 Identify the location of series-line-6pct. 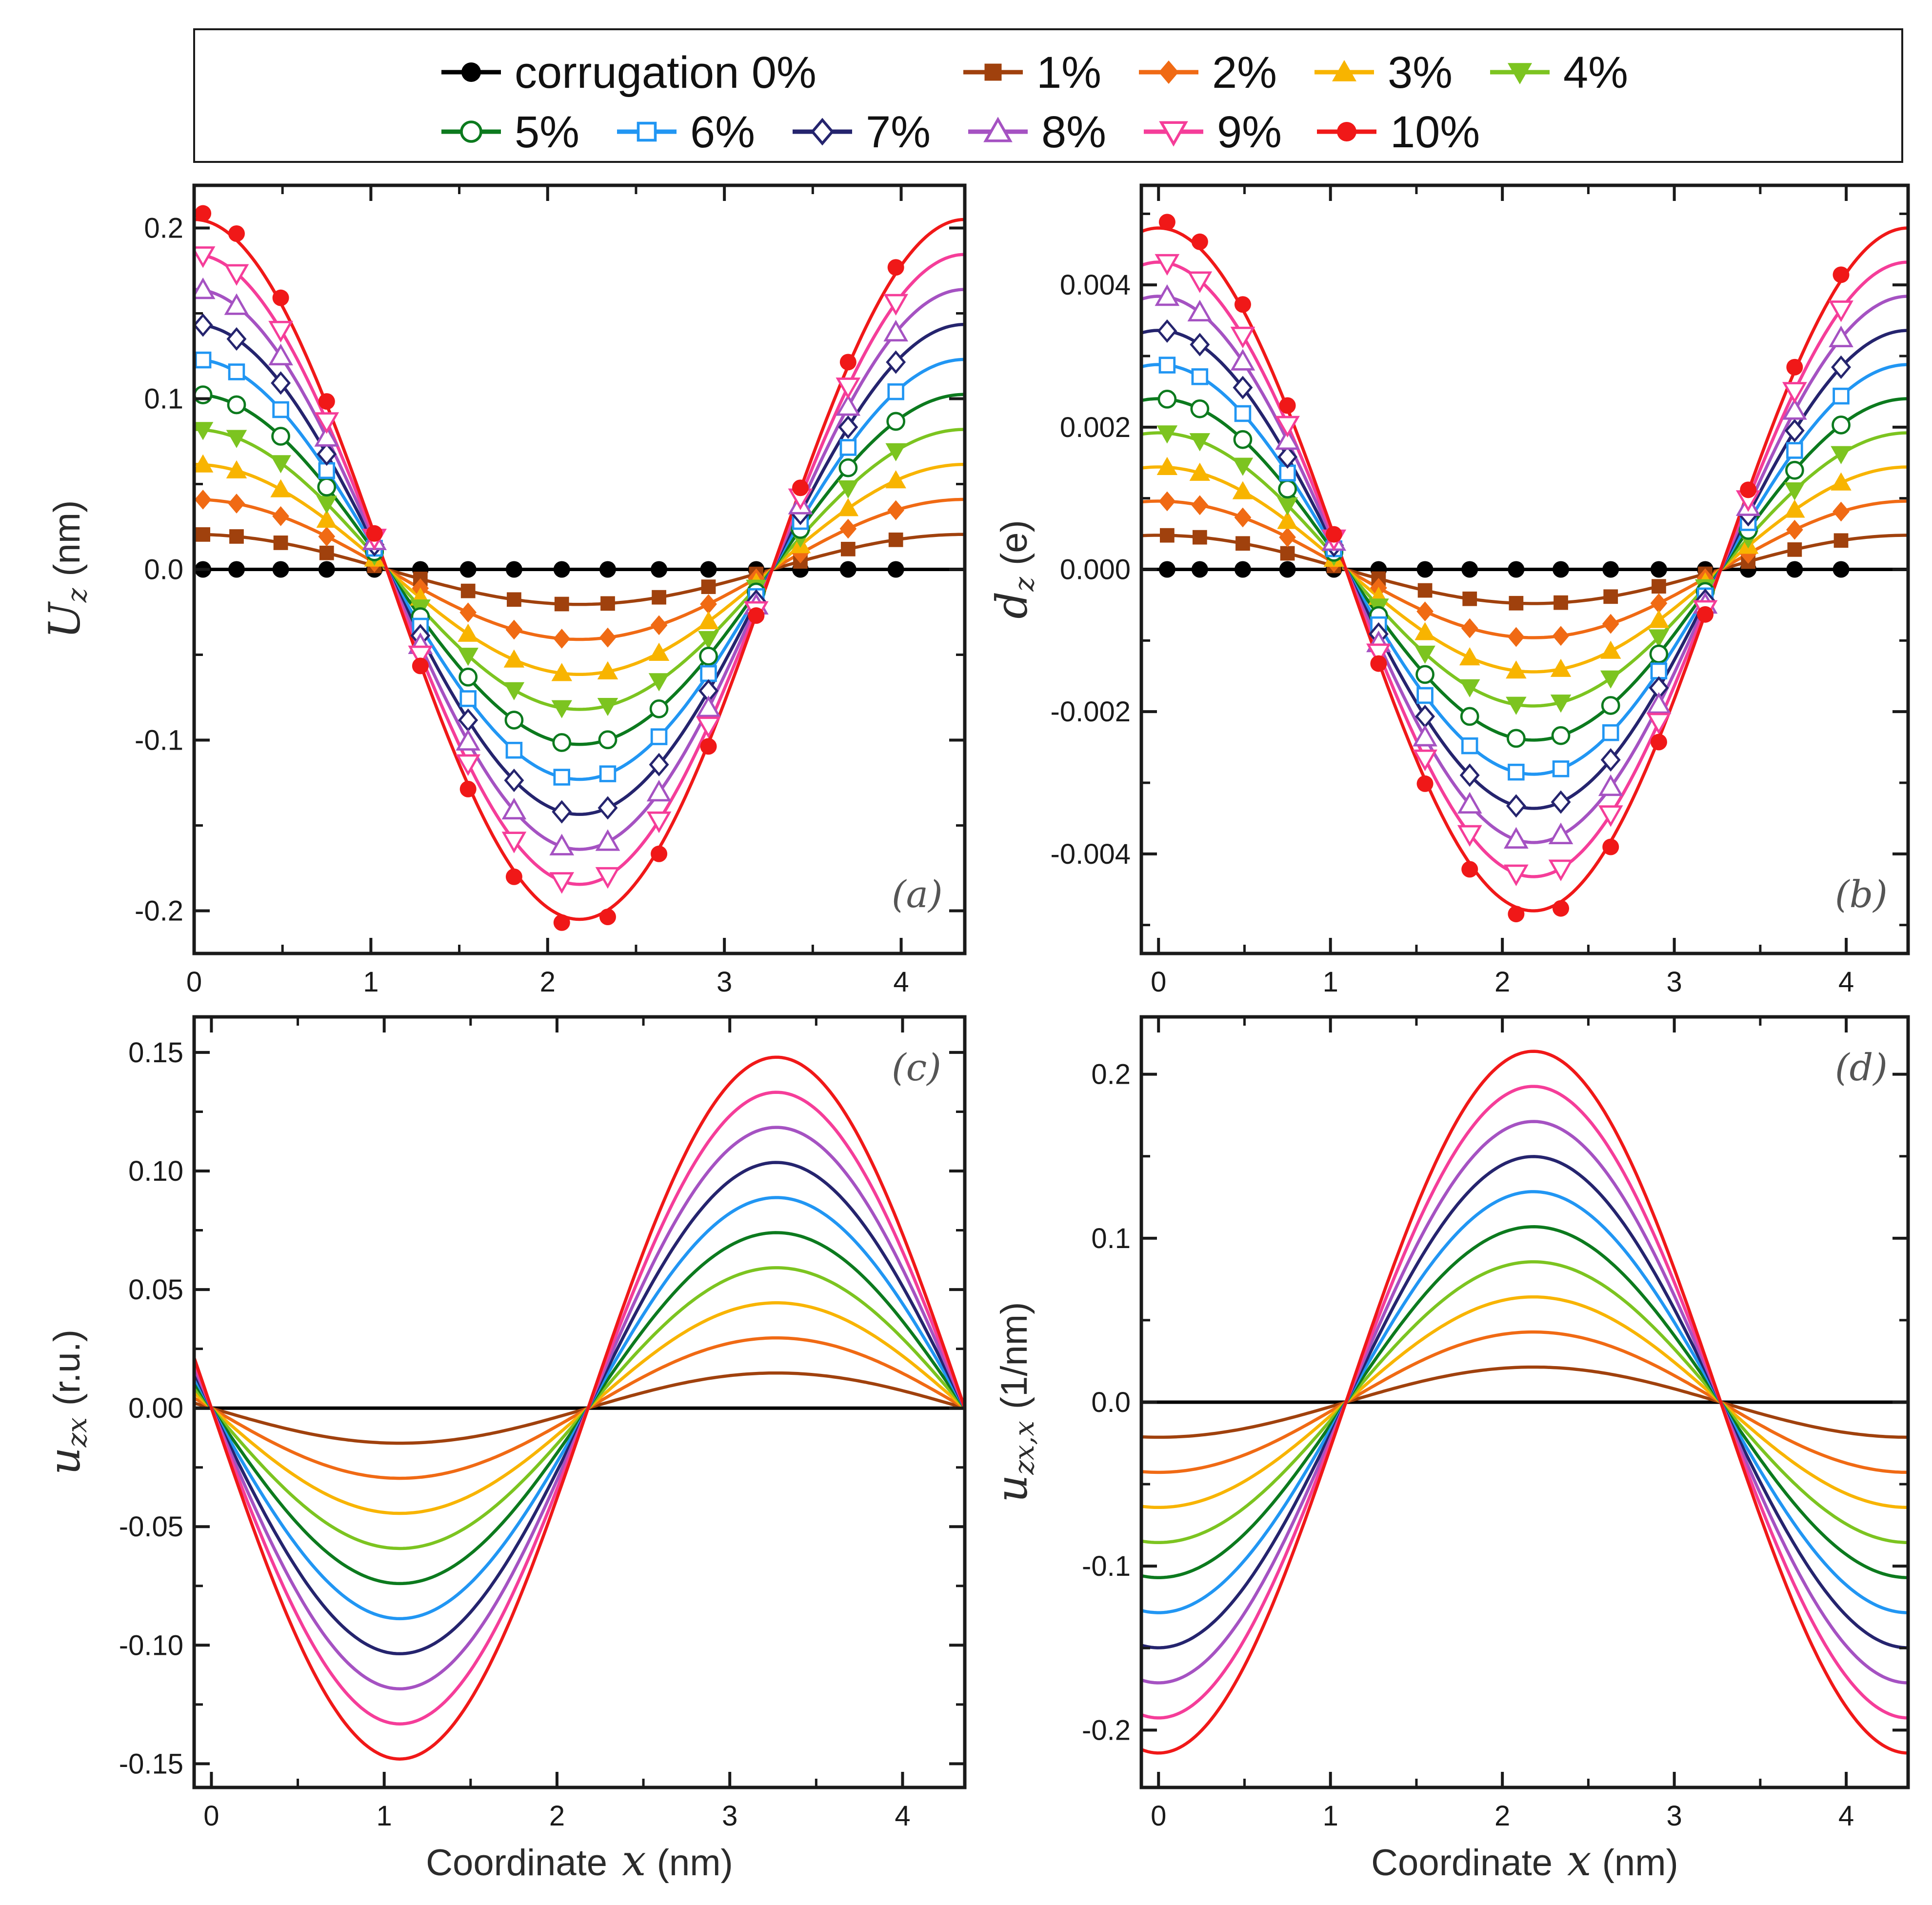
(1524, 569).